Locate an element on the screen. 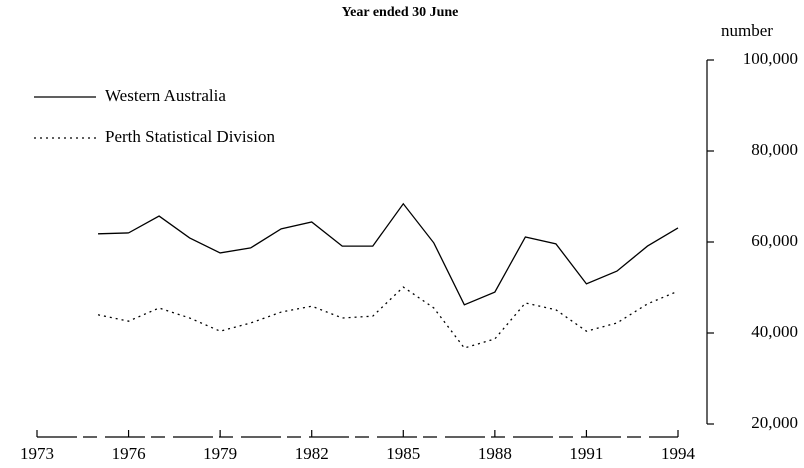 This screenshot has height=468, width=804. x-tick-label: 1976 is located at coordinates (129, 453).